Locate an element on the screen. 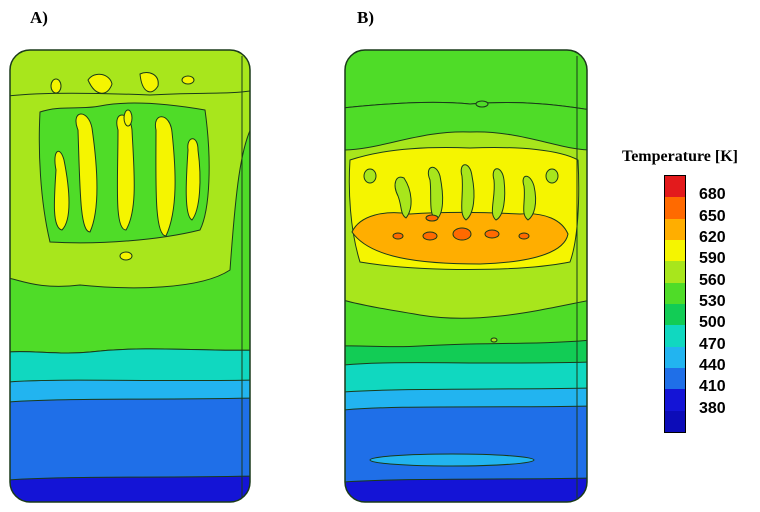 The width and height of the screenshot is (760, 512). legend-title: Temperature [K] is located at coordinates (680, 156).